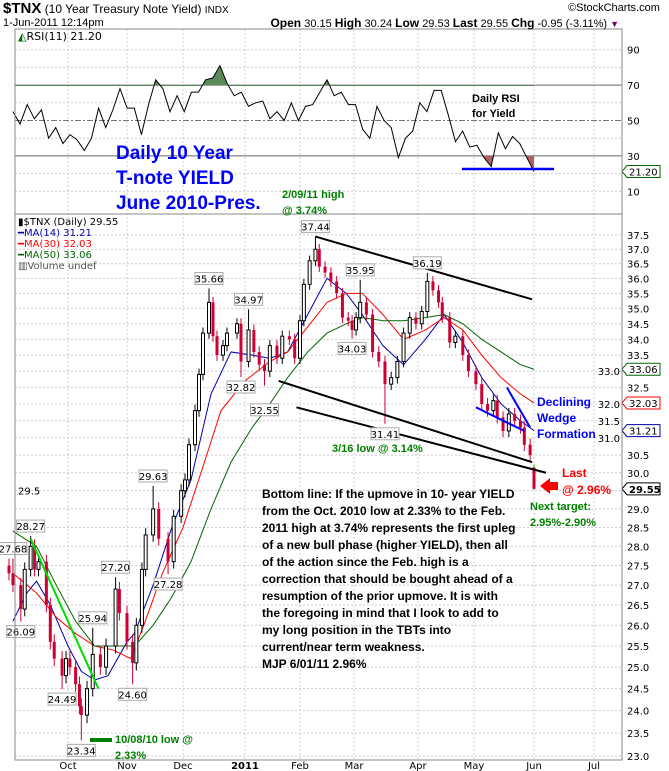 The image size is (669, 771). Describe the element at coordinates (60, 36) in the screenshot. I see `rsi-legend: ◭RSI(11) 21.20` at that location.